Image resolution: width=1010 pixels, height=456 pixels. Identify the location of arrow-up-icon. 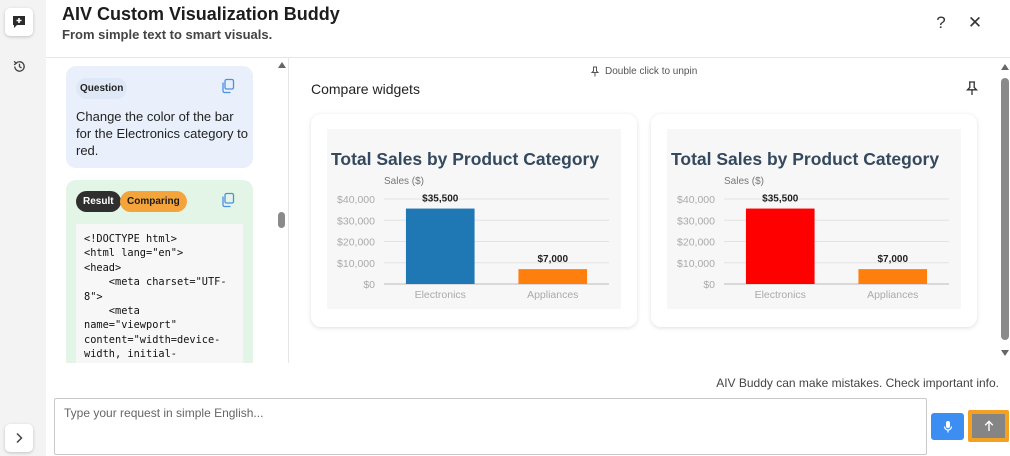
(988, 425).